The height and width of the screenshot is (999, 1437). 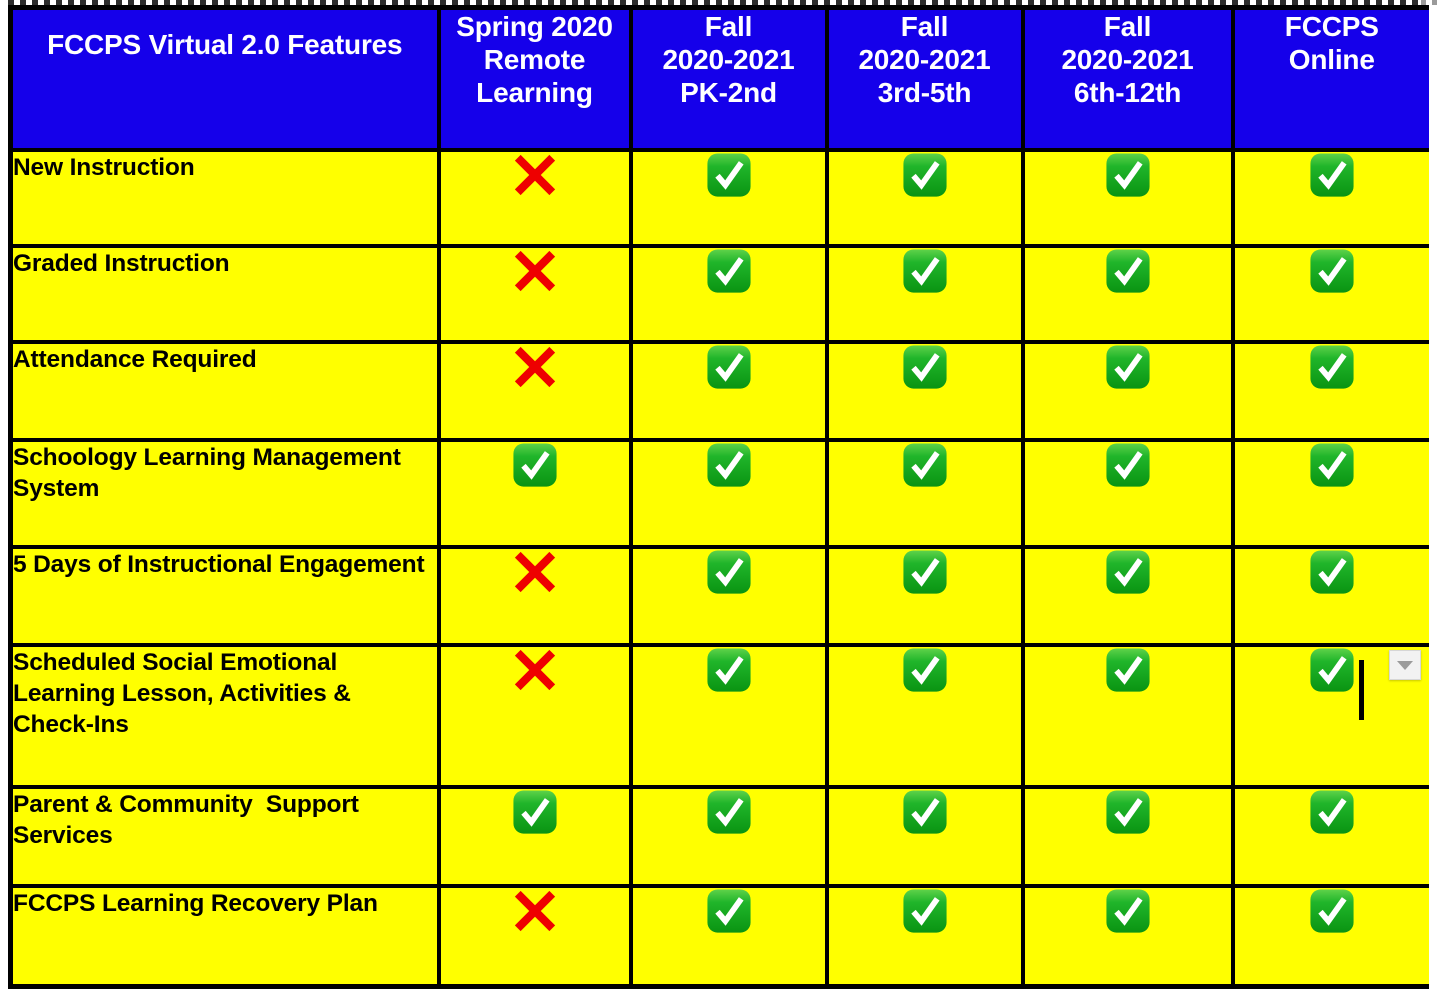 I want to click on column-header-feature: FCCPS Virtual 2.0 Features, so click(x=224, y=78).